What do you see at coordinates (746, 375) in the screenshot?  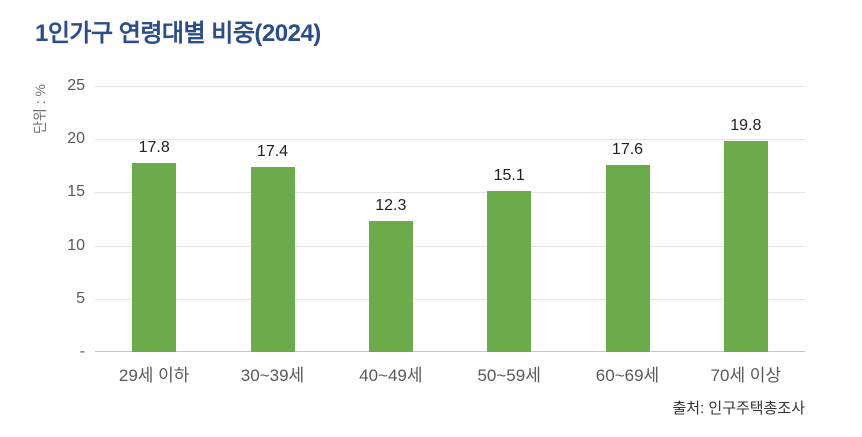 I see `x-axis-label: 70세 이상` at bounding box center [746, 375].